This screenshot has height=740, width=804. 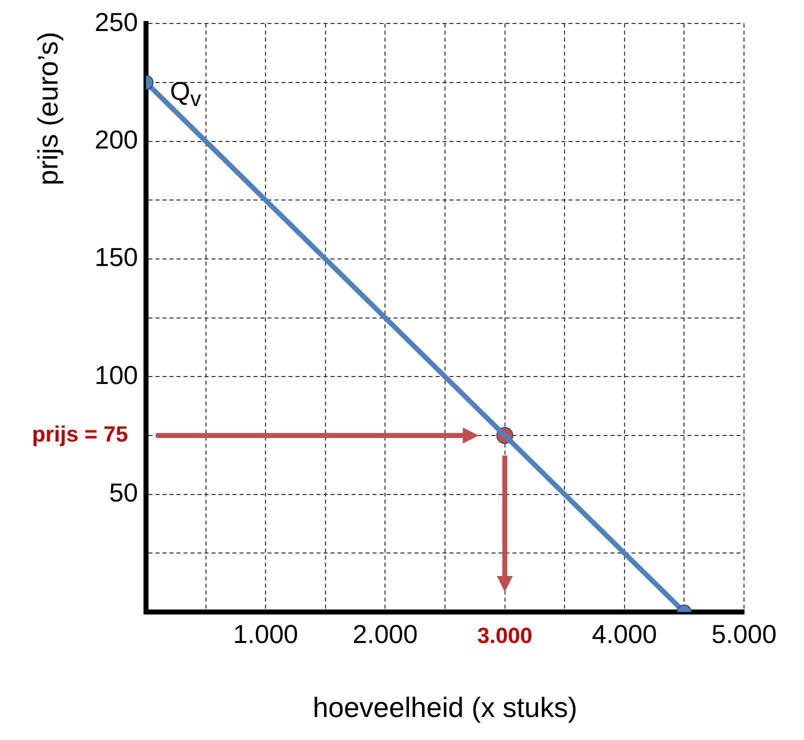 I want to click on y-tick-label: 50, so click(x=123, y=492).